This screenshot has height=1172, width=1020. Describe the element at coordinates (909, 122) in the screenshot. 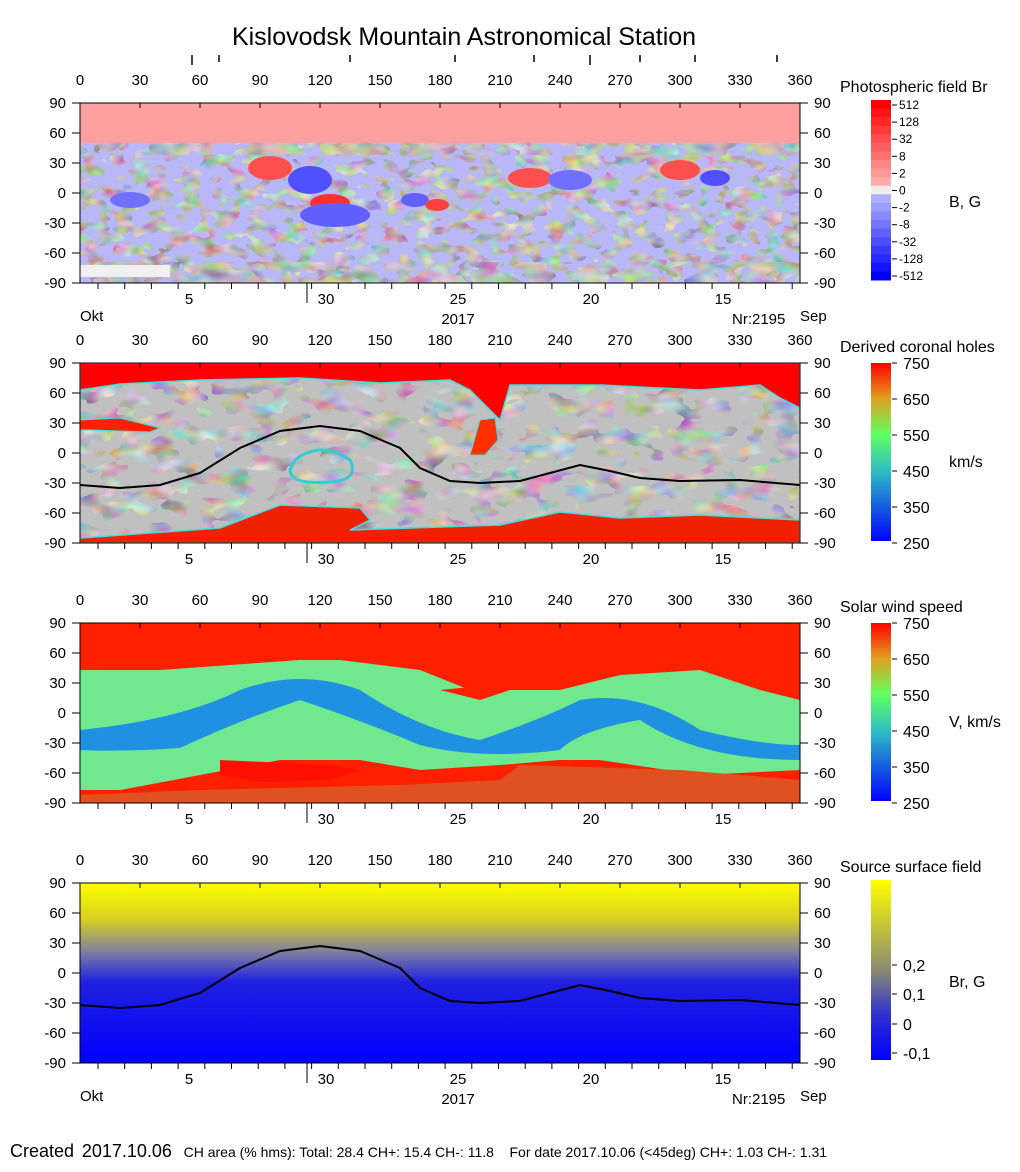

I see `colorbar-tick-label: 128` at that location.